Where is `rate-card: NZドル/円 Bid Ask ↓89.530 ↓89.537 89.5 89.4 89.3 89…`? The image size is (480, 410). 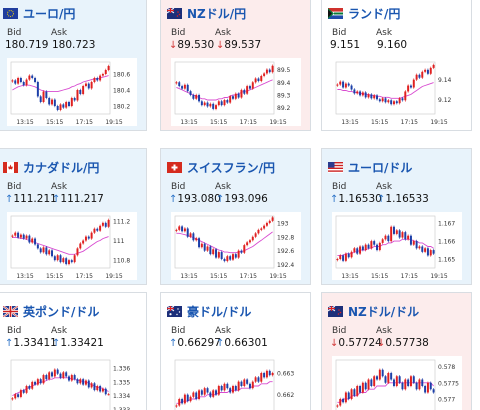
rate-card: NZドル/円 Bid Ask ↓89.530 ↓89.537 89.5 89.4 89.3 89… is located at coordinates (235, 65).